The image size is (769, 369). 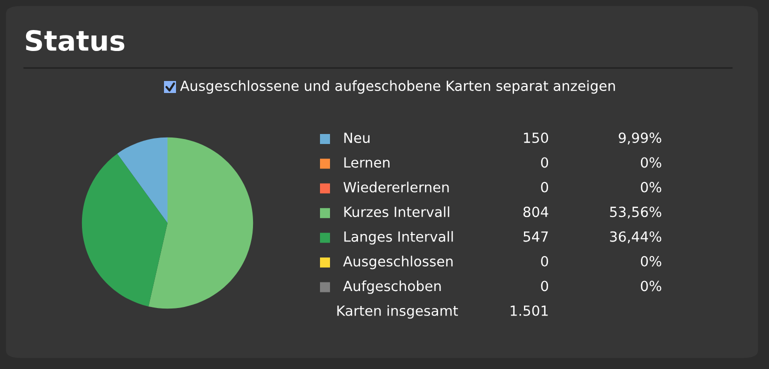 What do you see at coordinates (636, 212) in the screenshot?
I see `text: 53,56%` at bounding box center [636, 212].